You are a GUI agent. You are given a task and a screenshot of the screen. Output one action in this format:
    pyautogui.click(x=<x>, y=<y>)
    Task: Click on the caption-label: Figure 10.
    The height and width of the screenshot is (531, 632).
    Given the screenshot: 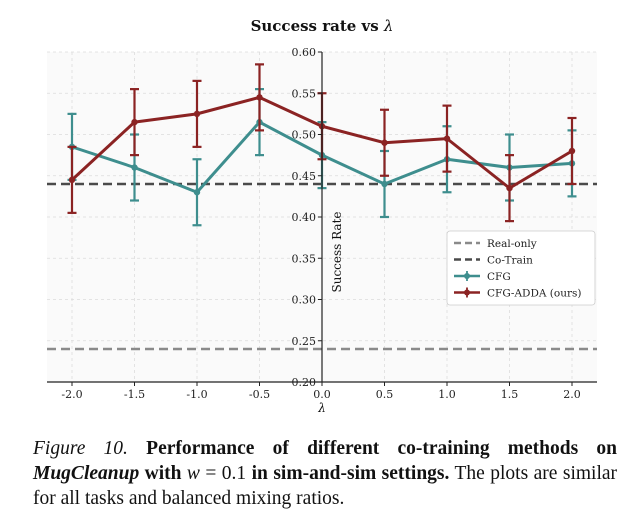 What is the action you would take?
    pyautogui.click(x=80, y=448)
    